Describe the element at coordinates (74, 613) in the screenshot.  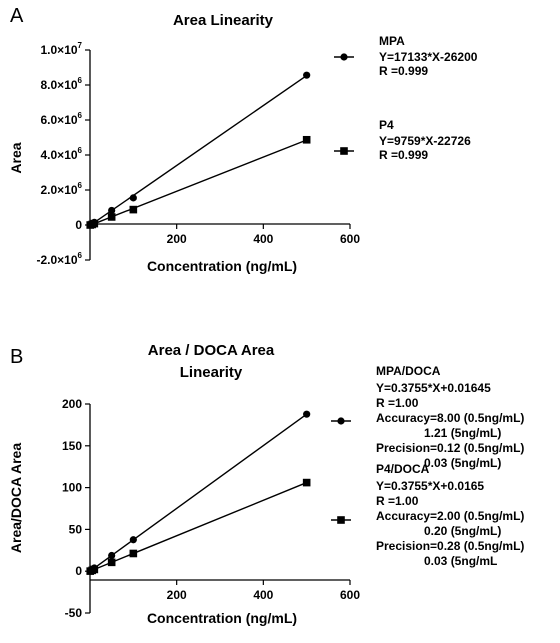
I see `panel-b-y-tick-label: -50` at that location.